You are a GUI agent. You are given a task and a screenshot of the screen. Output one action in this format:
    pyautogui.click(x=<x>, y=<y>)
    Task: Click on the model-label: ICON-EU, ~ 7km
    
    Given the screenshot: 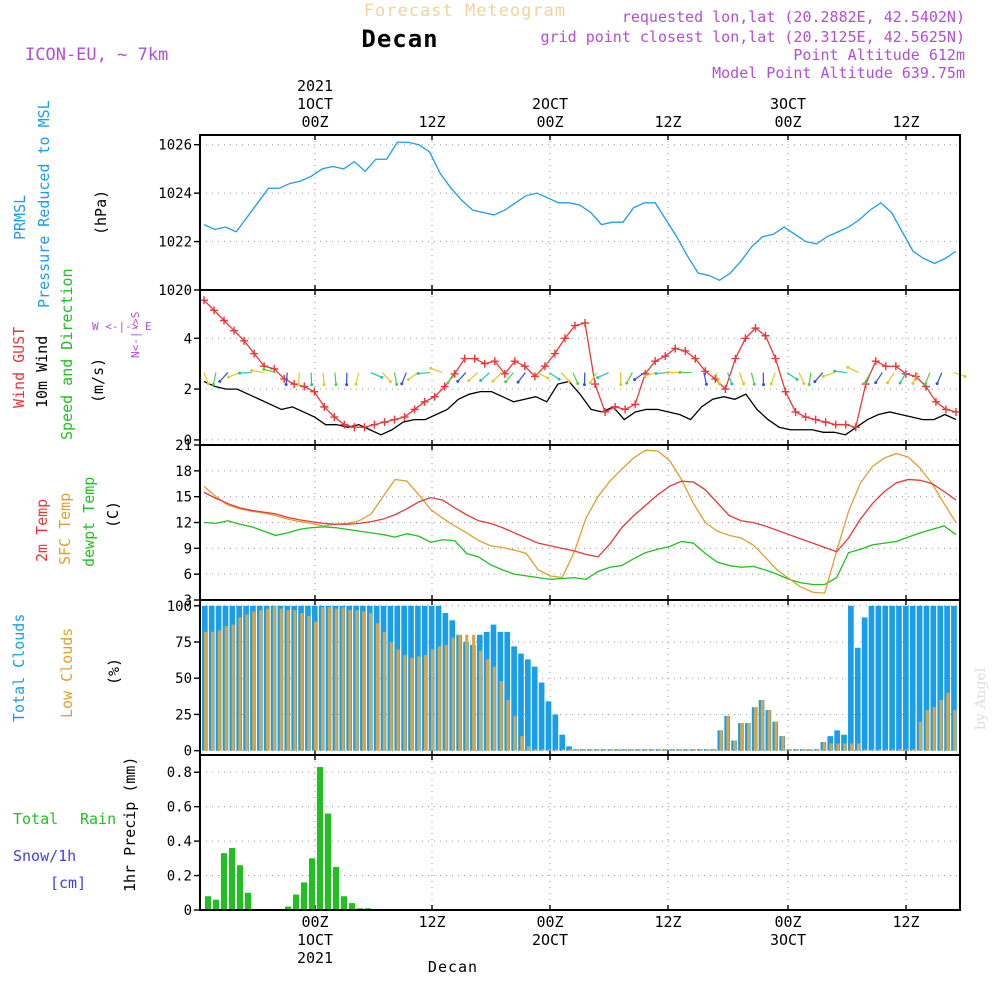 What is the action you would take?
    pyautogui.click(x=96, y=55)
    